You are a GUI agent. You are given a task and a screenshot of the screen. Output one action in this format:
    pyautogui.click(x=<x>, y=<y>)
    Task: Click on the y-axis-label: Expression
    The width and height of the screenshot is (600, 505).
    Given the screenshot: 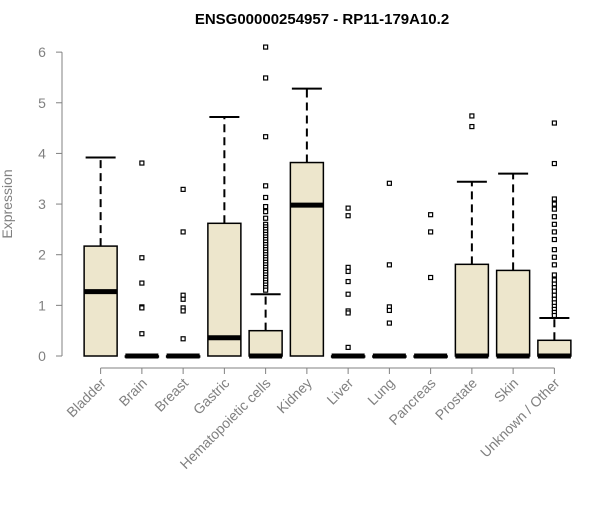 What is the action you would take?
    pyautogui.click(x=7, y=203)
    